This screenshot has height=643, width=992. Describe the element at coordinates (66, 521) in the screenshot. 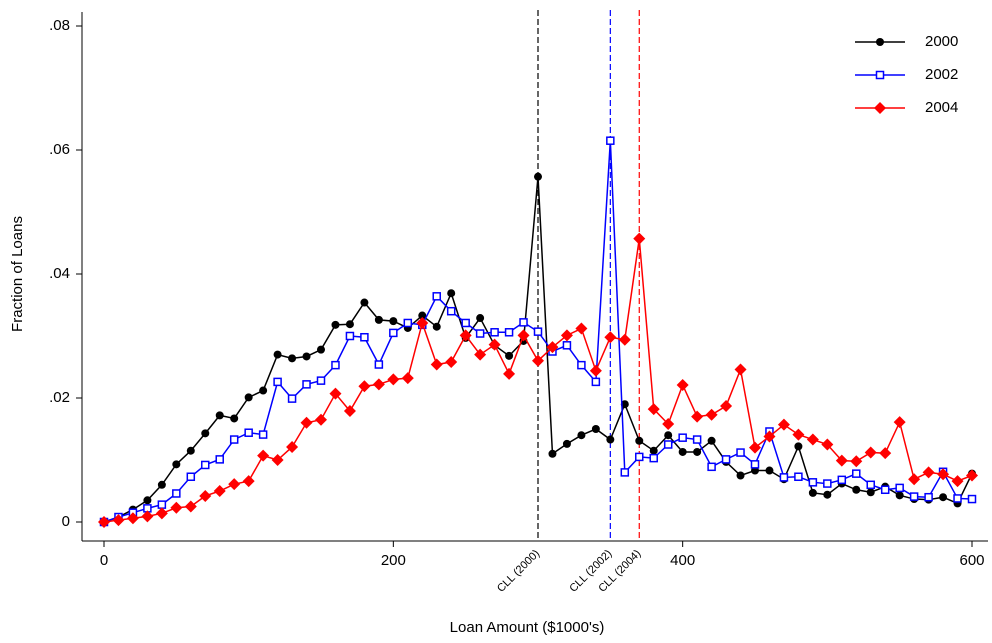

I see `y-tick-label: 0` at that location.